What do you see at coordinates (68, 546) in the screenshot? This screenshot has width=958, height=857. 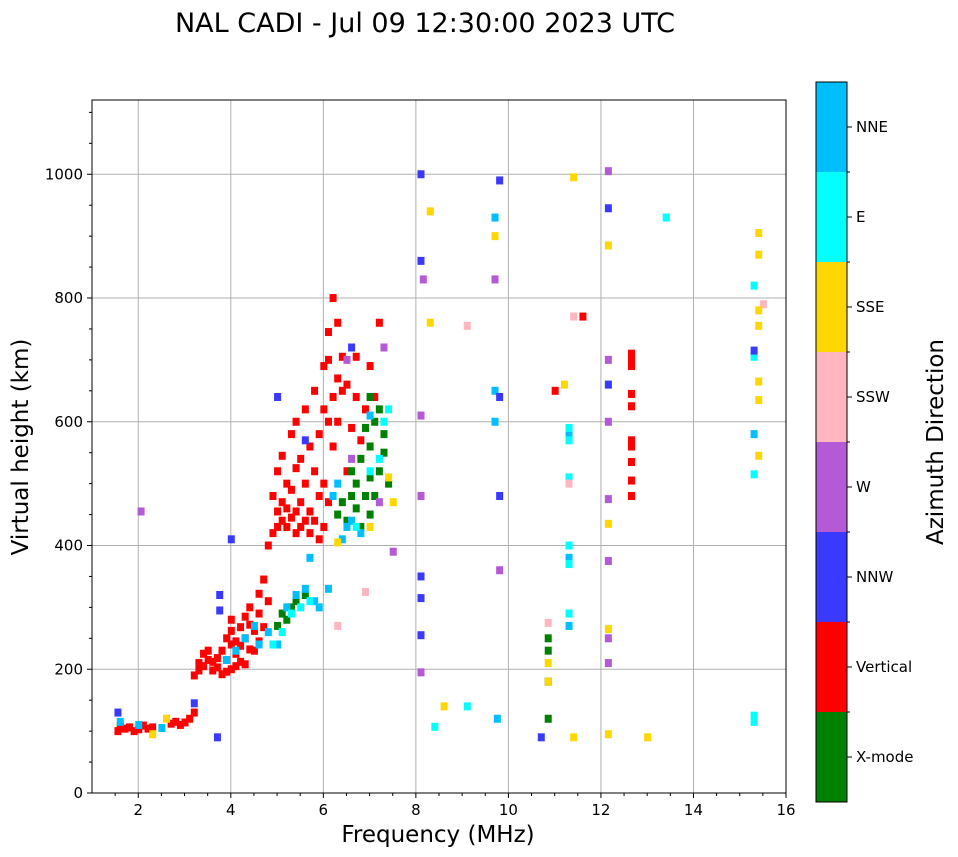 I see `y-tick-label: 400` at bounding box center [68, 546].